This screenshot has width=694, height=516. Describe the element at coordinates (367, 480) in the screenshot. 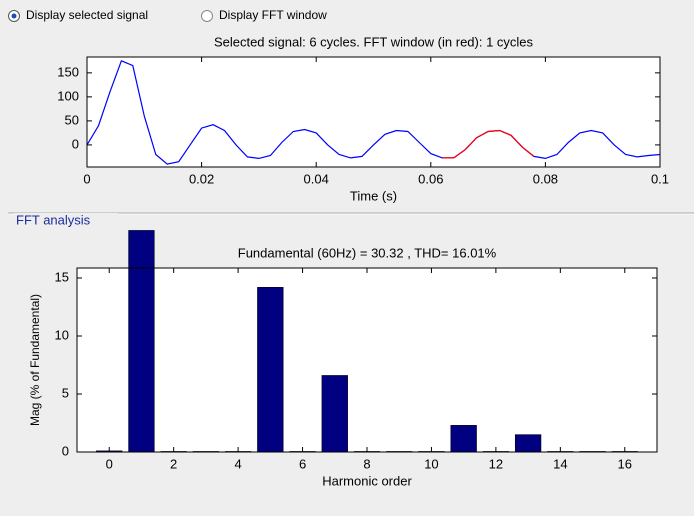

I see `x-axis-label: Harmonic order` at that location.